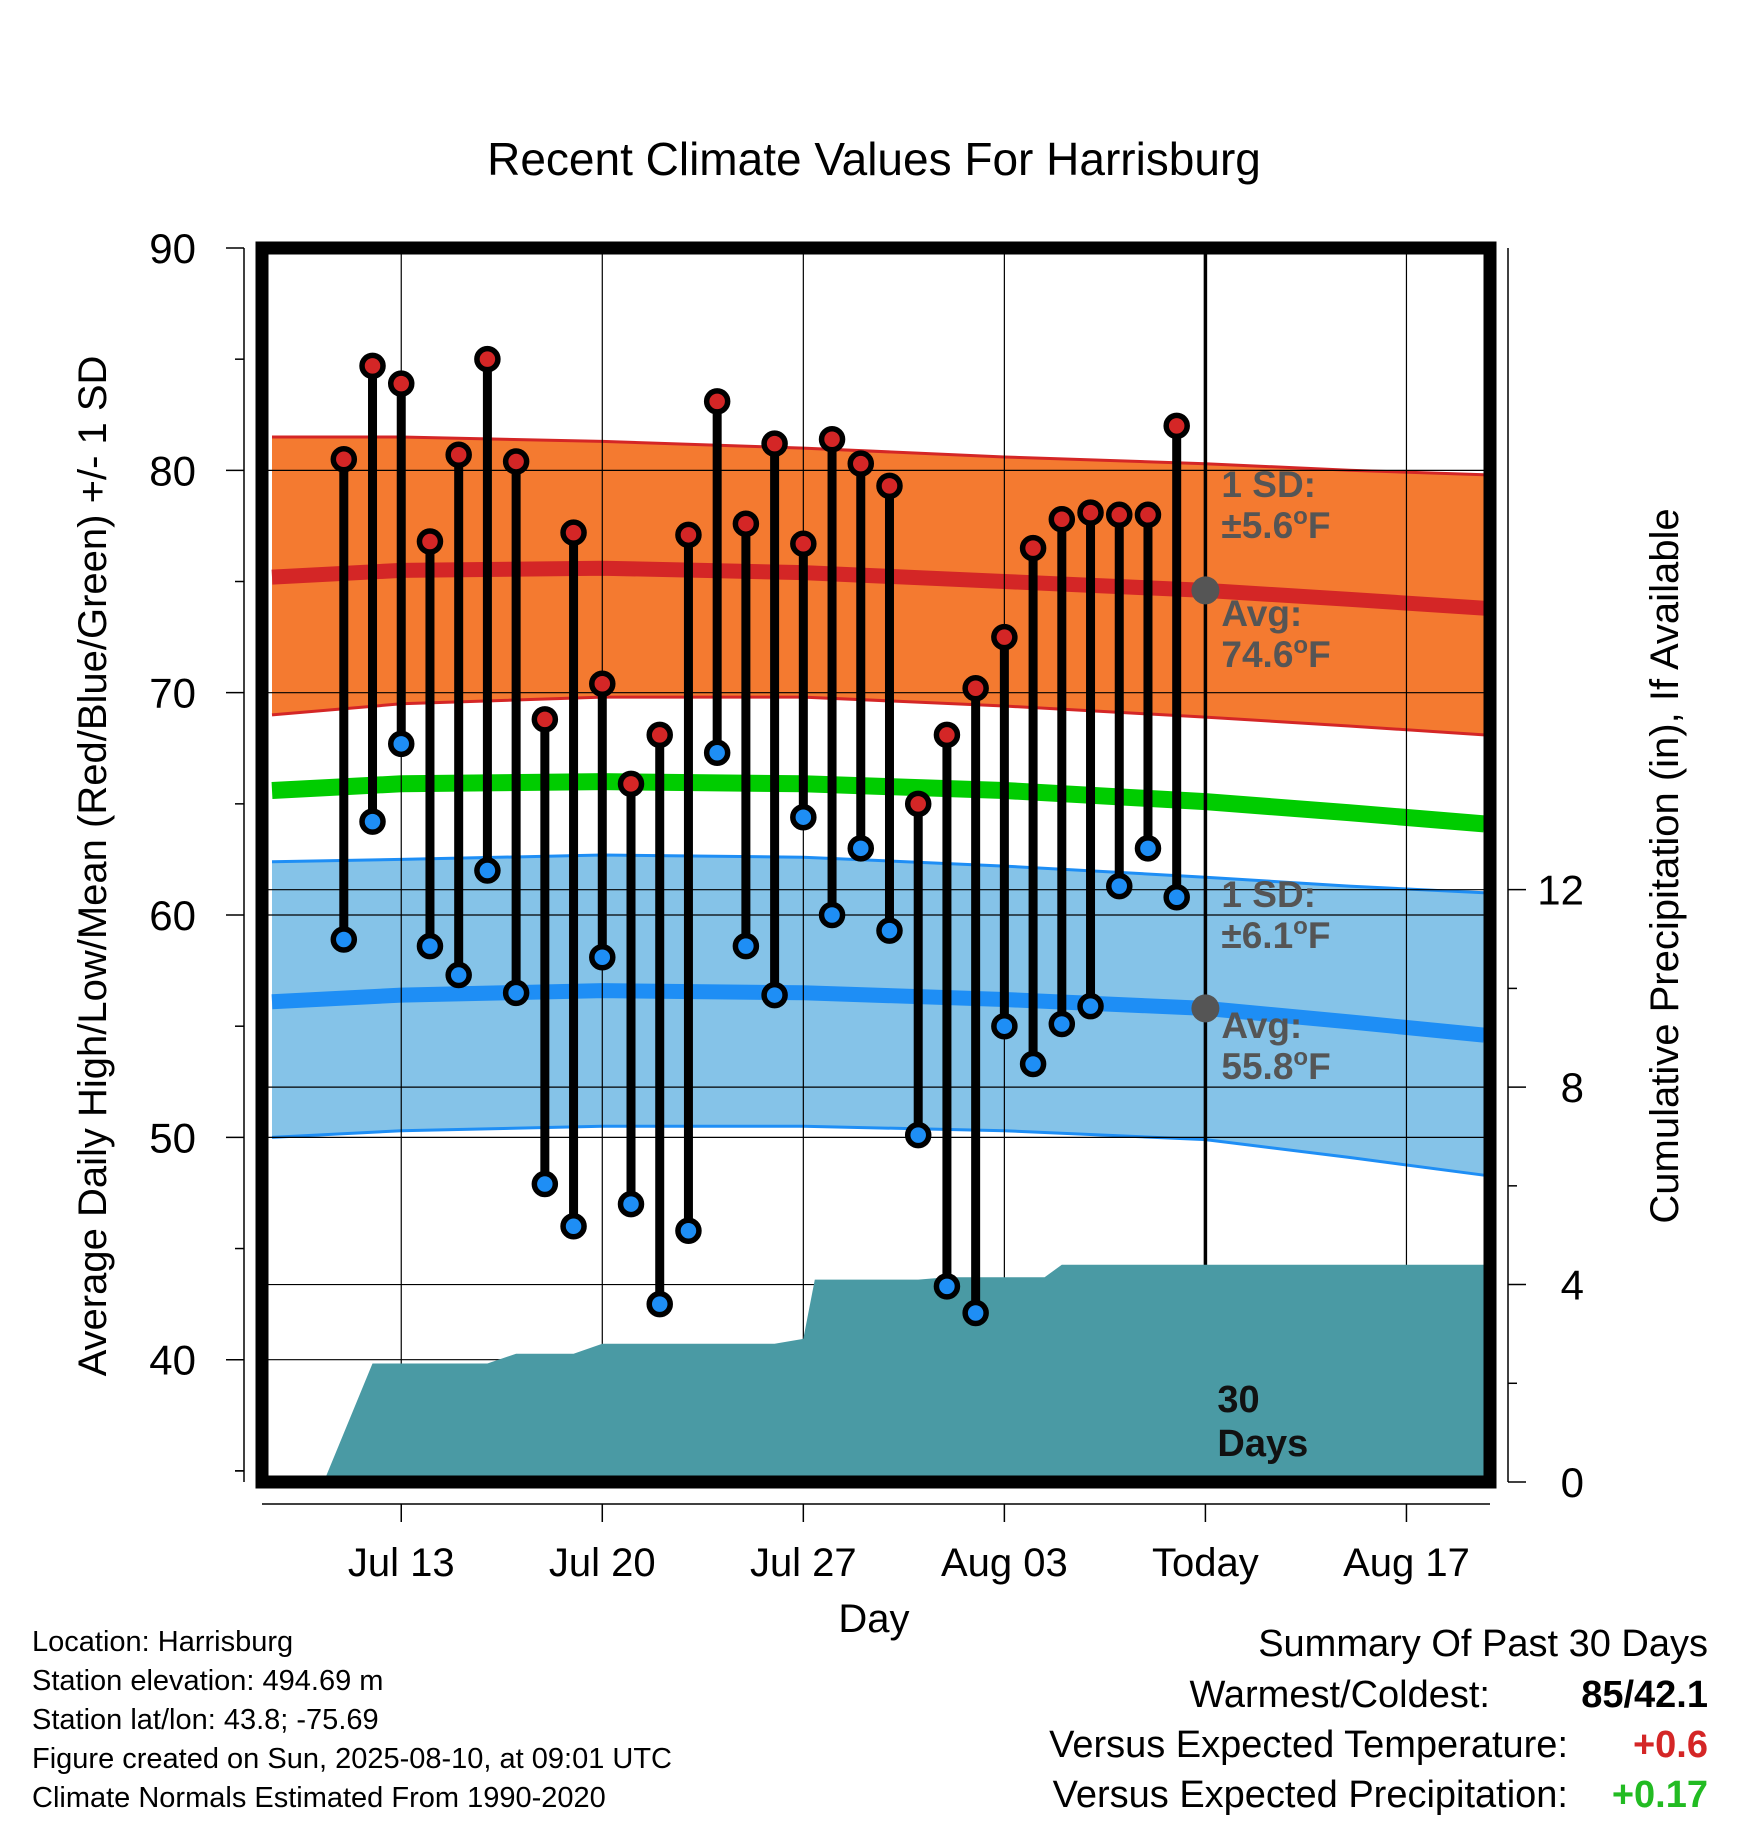 This screenshot has width=1748, height=1828. What do you see at coordinates (1560, 890) in the screenshot?
I see `y-right-tick-label: 12` at bounding box center [1560, 890].